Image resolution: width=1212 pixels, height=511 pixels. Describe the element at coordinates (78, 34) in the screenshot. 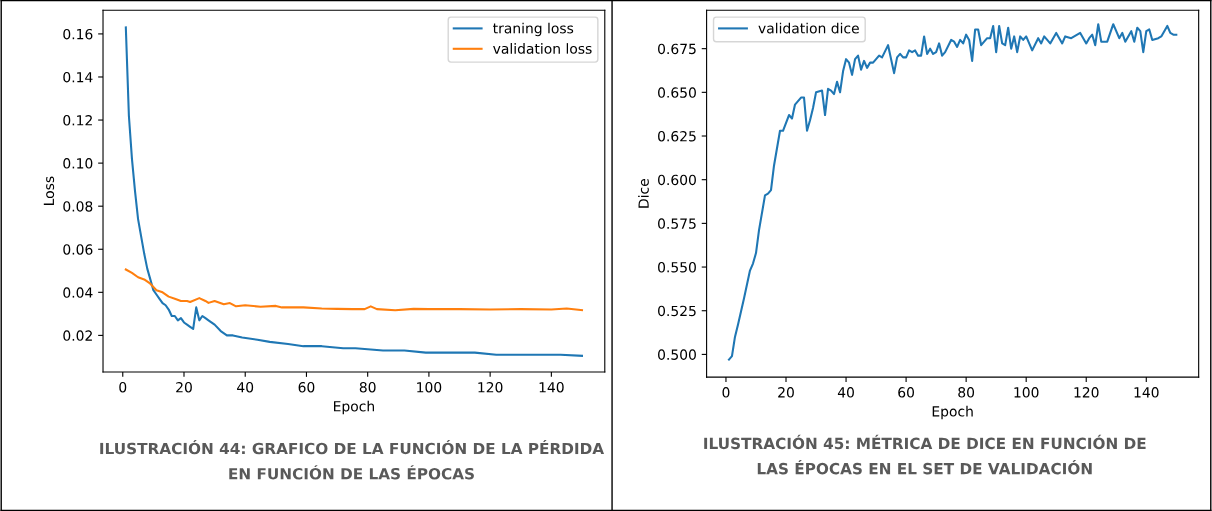

I see `y-tick-label: 0.16` at that location.